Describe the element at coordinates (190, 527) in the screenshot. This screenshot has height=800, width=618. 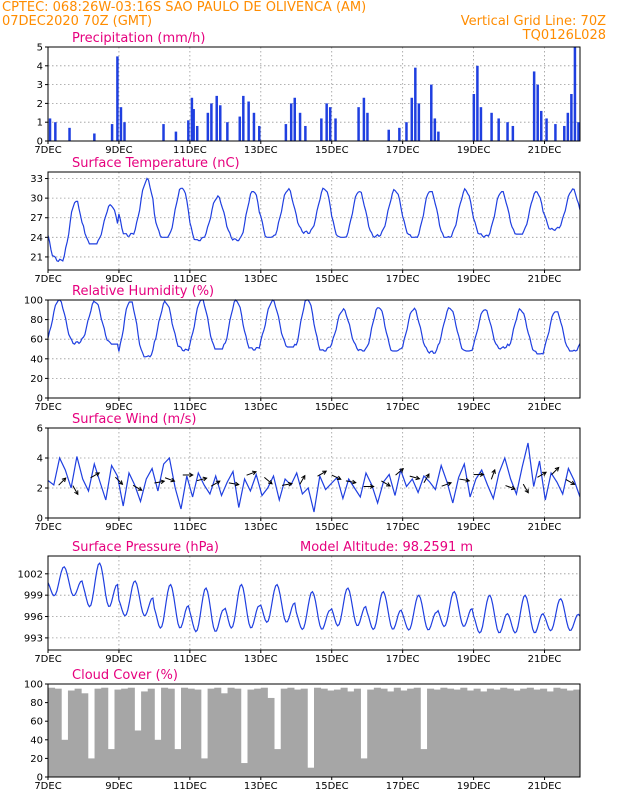
I see `wind-xtick-label: 11DEC` at that location.